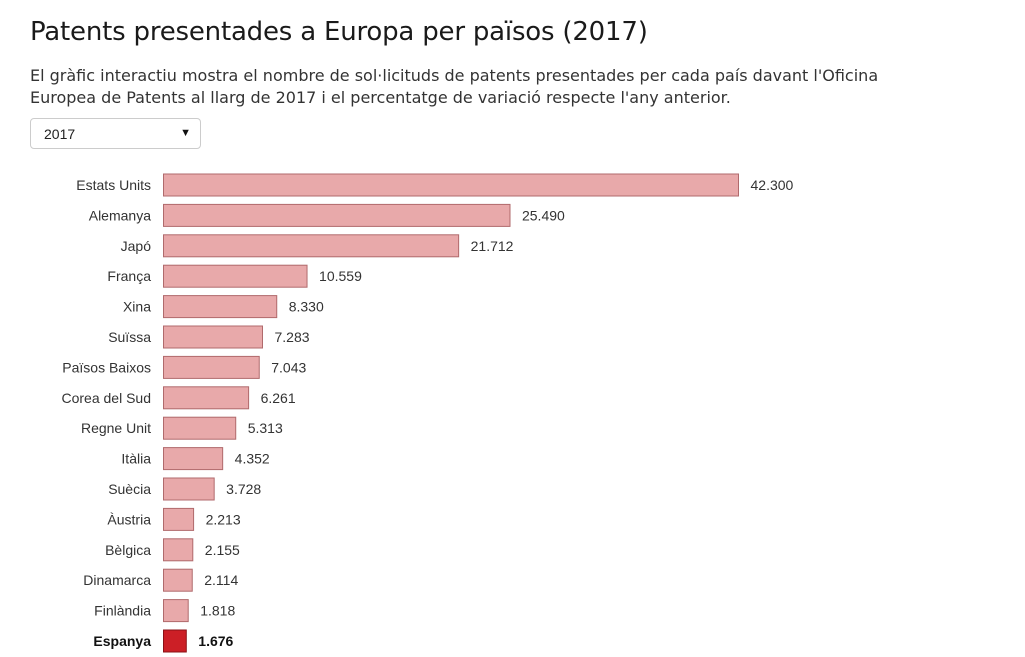 This screenshot has width=1025, height=657. What do you see at coordinates (122, 641) in the screenshot?
I see `category-label-espanya: Espanya` at bounding box center [122, 641].